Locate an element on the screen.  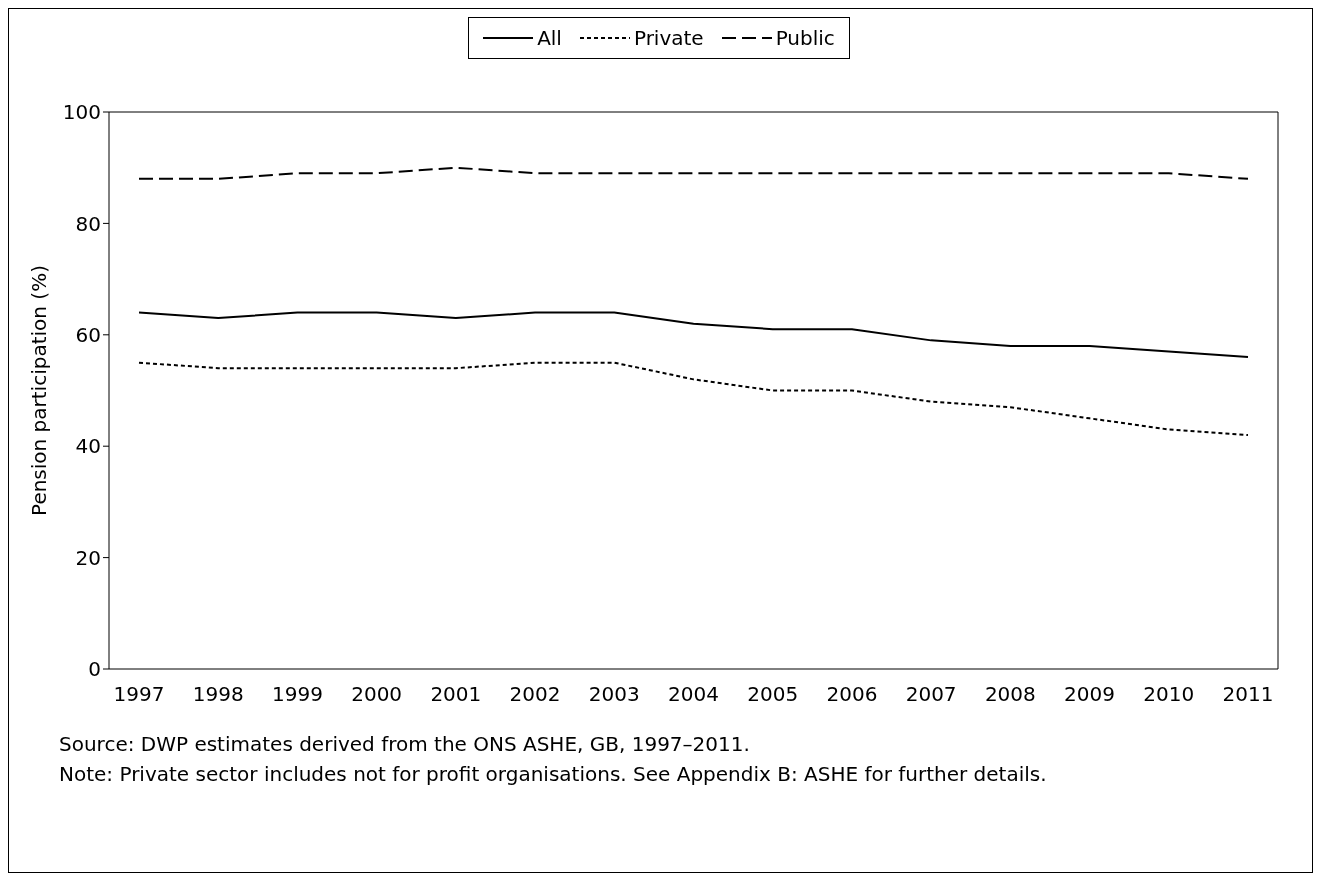
x-tick-label: 2002 is located at coordinates (535, 694).